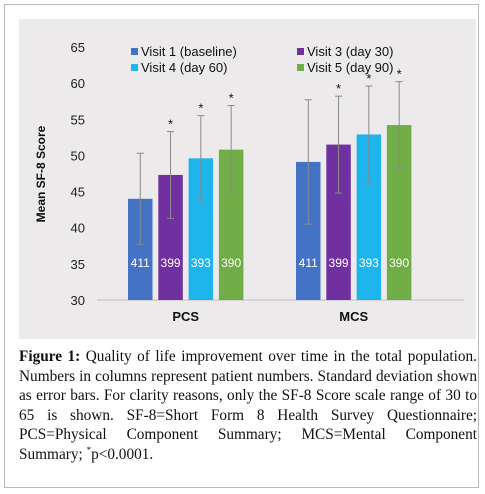 The width and height of the screenshot is (485, 494). Describe the element at coordinates (78, 155) in the screenshot. I see `y-tick-label: 50` at that location.